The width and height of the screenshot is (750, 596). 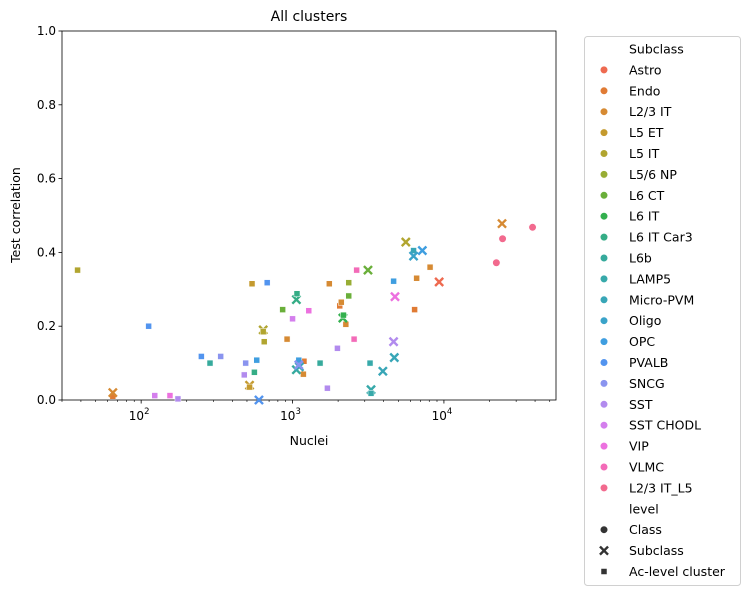 What do you see at coordinates (46, 326) in the screenshot?
I see `y-tick-label: 0.2` at bounding box center [46, 326].